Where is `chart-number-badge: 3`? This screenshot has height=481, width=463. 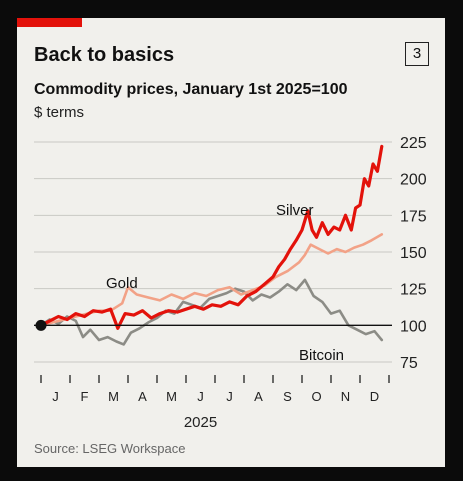 chart-number-badge: 3 is located at coordinates (417, 54).